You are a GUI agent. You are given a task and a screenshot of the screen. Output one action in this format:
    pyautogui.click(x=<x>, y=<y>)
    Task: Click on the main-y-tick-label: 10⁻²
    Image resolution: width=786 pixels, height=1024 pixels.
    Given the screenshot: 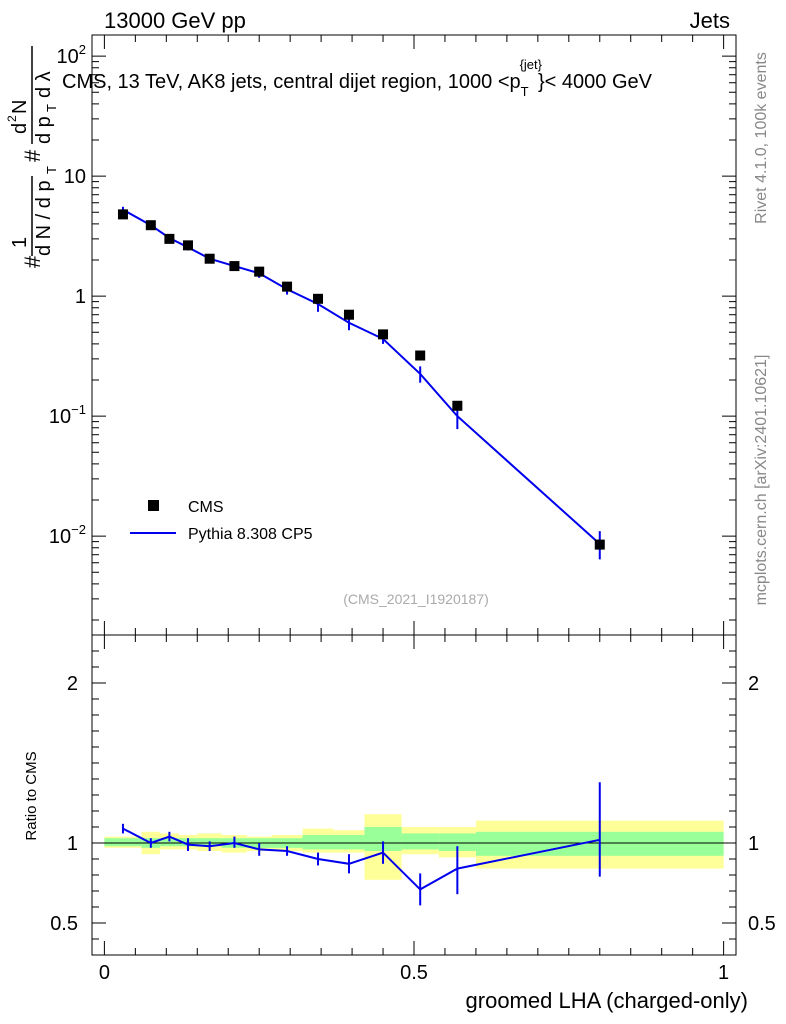 What is the action you would take?
    pyautogui.click(x=67, y=535)
    